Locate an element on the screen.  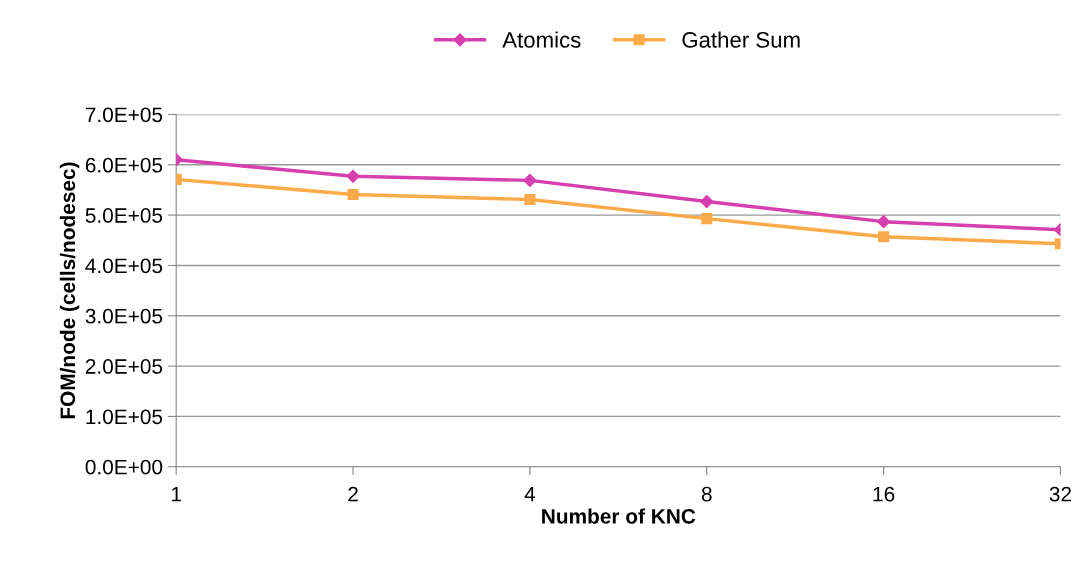
y-tick-label: 7.0E+05 is located at coordinates (124, 115).